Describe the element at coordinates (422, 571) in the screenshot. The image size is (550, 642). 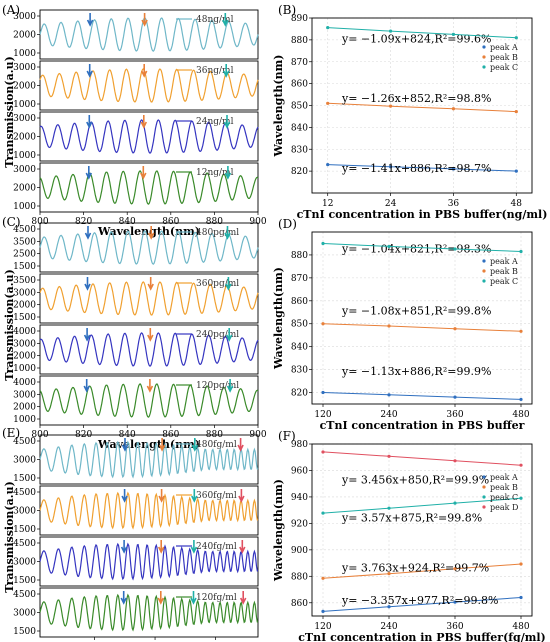
I see `series-line-peak-B` at that location.